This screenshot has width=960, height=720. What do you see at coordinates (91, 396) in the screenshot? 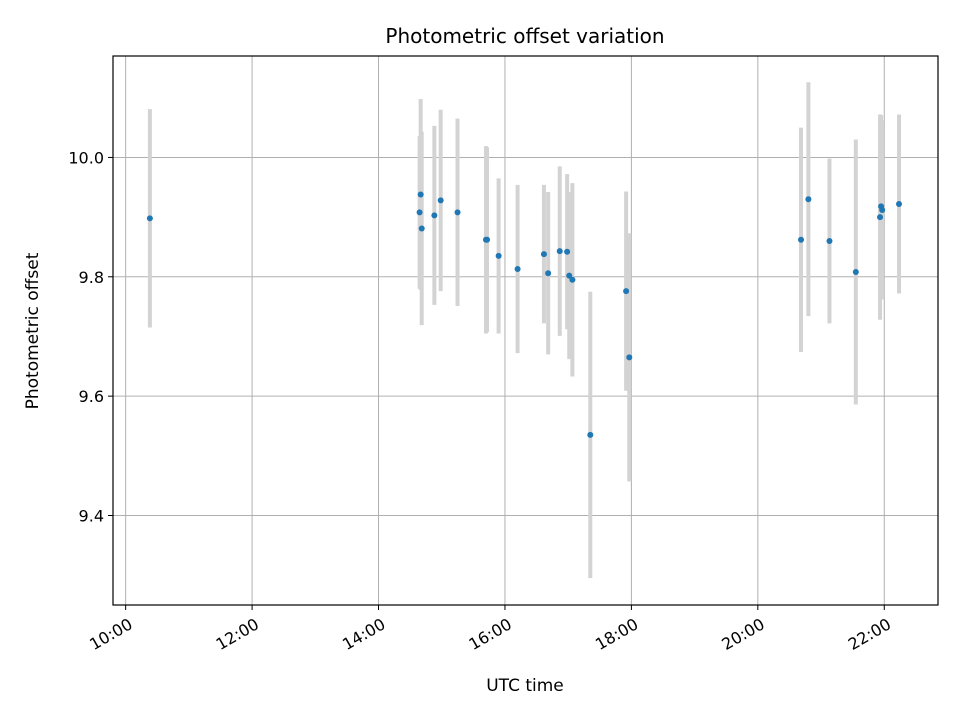
I see `y-tick-label: 9.6` at bounding box center [91, 396].